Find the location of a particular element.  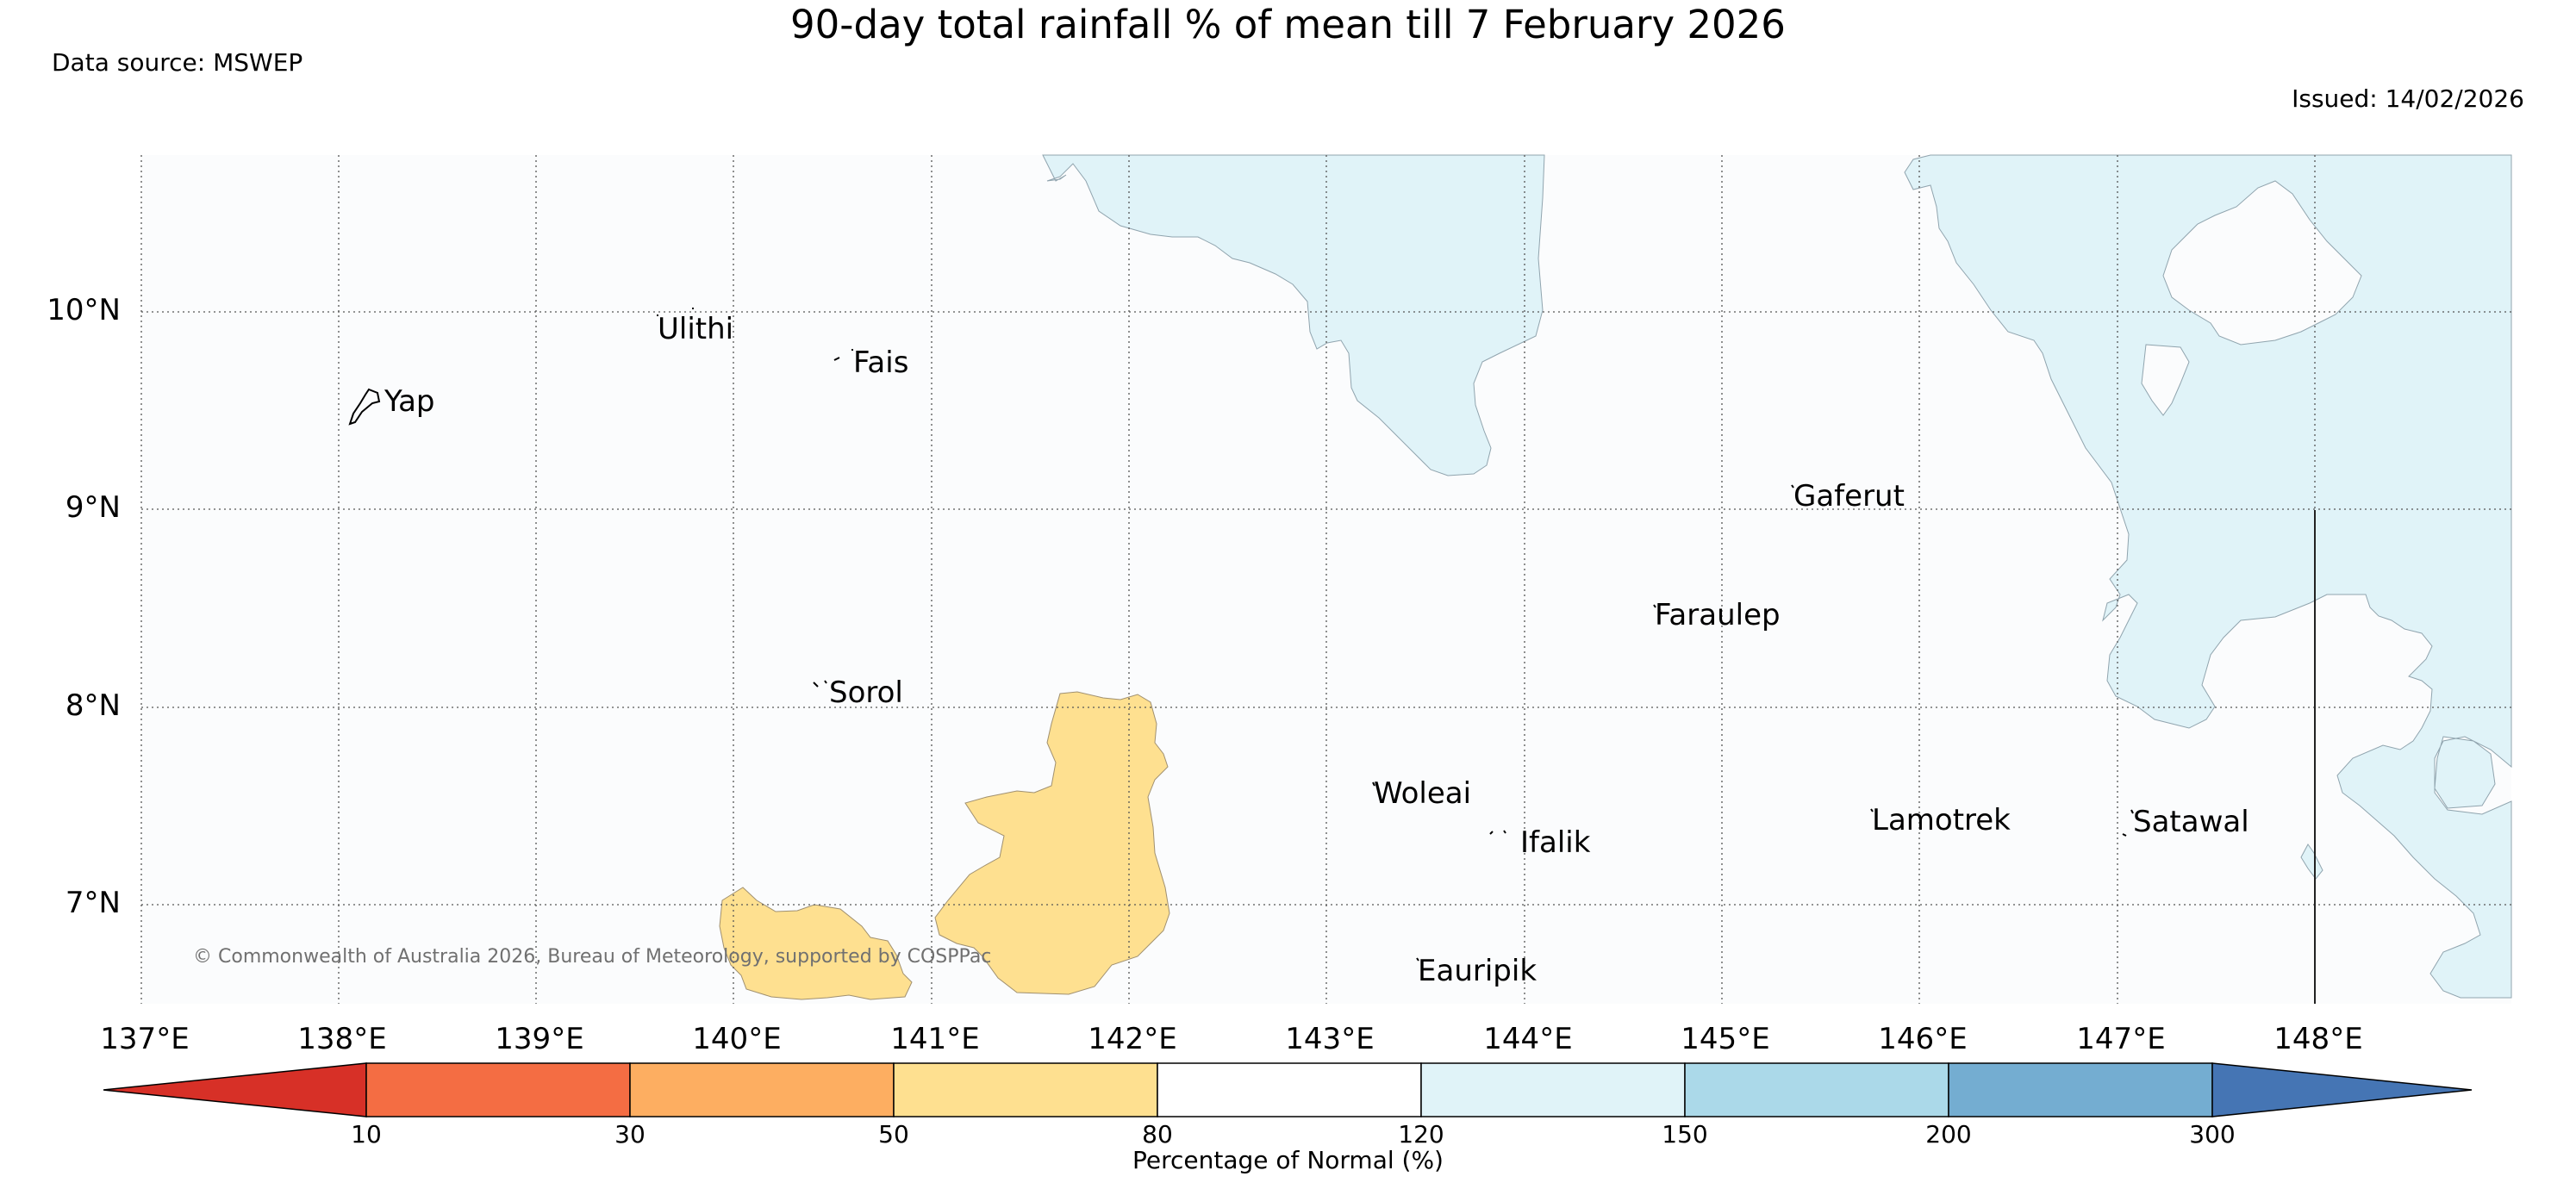

lon-tick-label: 137°E is located at coordinates (145, 1039).